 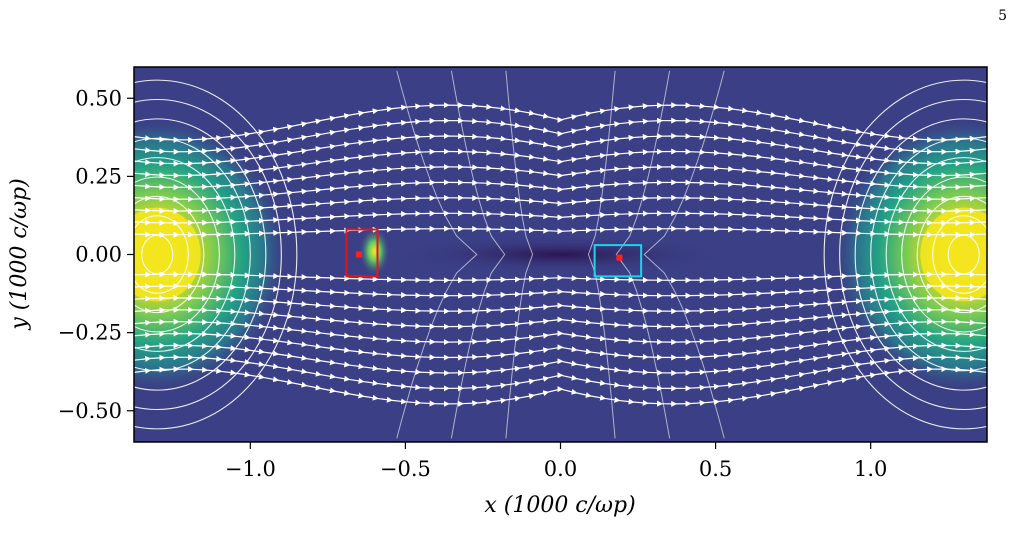 I want to click on x-tick-label-2: 0.0, so click(x=560, y=469).